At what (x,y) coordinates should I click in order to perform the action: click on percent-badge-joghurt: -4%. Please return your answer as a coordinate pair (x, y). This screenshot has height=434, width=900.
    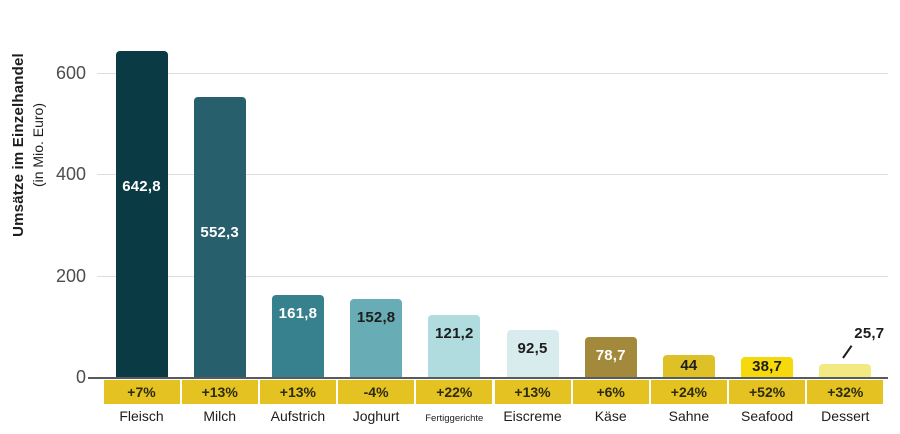
    Looking at the image, I should click on (376, 392).